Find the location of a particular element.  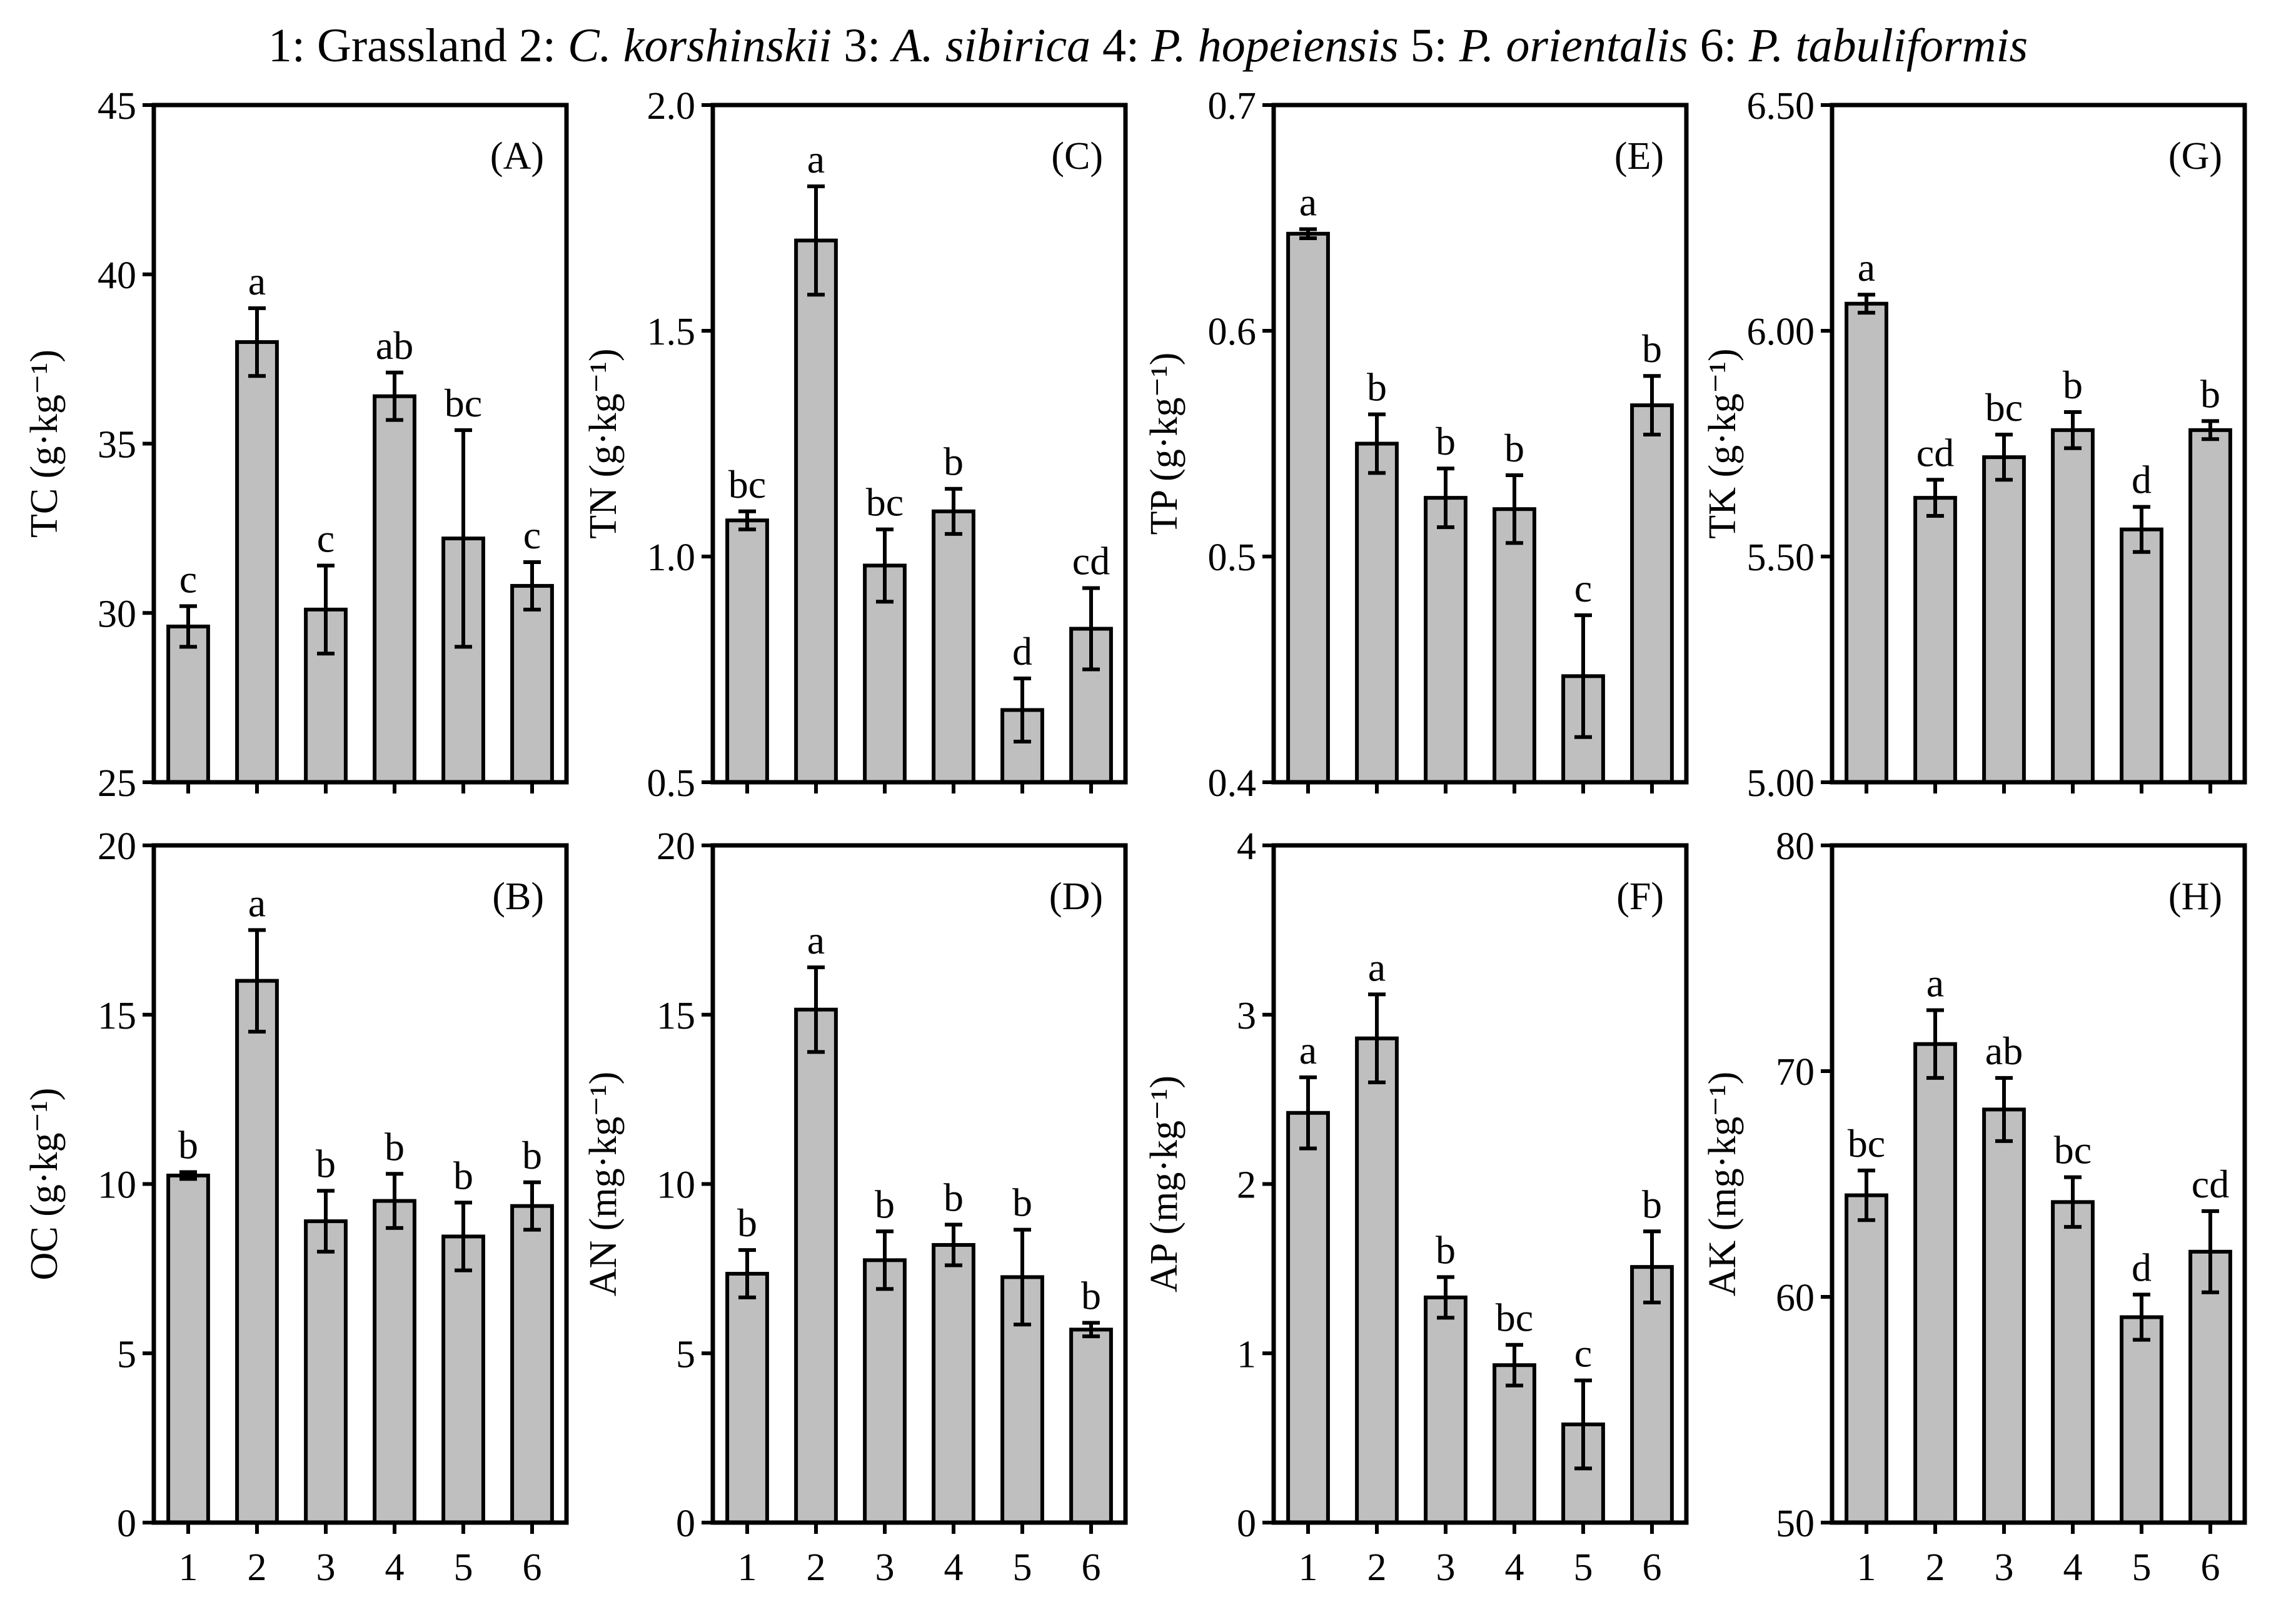

y-tick-label: 15 is located at coordinates (117, 1016).